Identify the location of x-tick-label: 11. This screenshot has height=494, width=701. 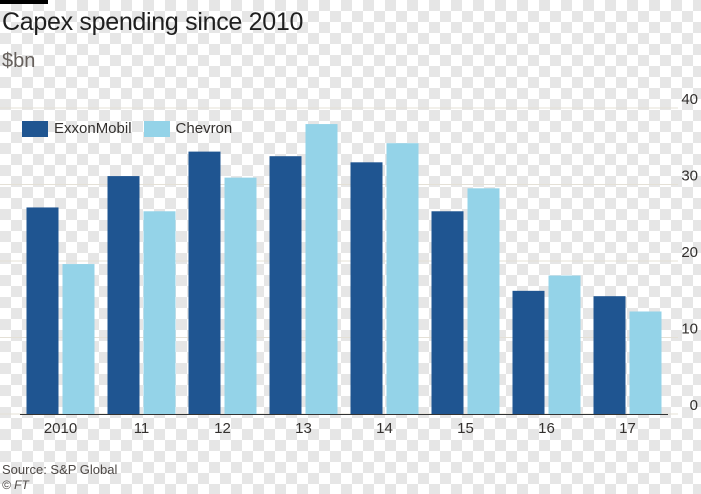
(142, 428).